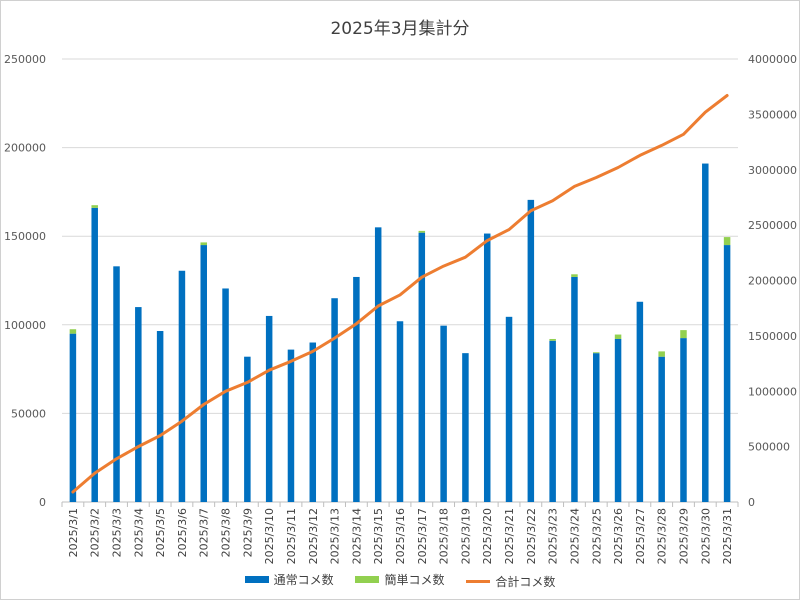  Describe the element at coordinates (247, 532) in the screenshot. I see `x-tick-label: 2025/3/9` at that location.